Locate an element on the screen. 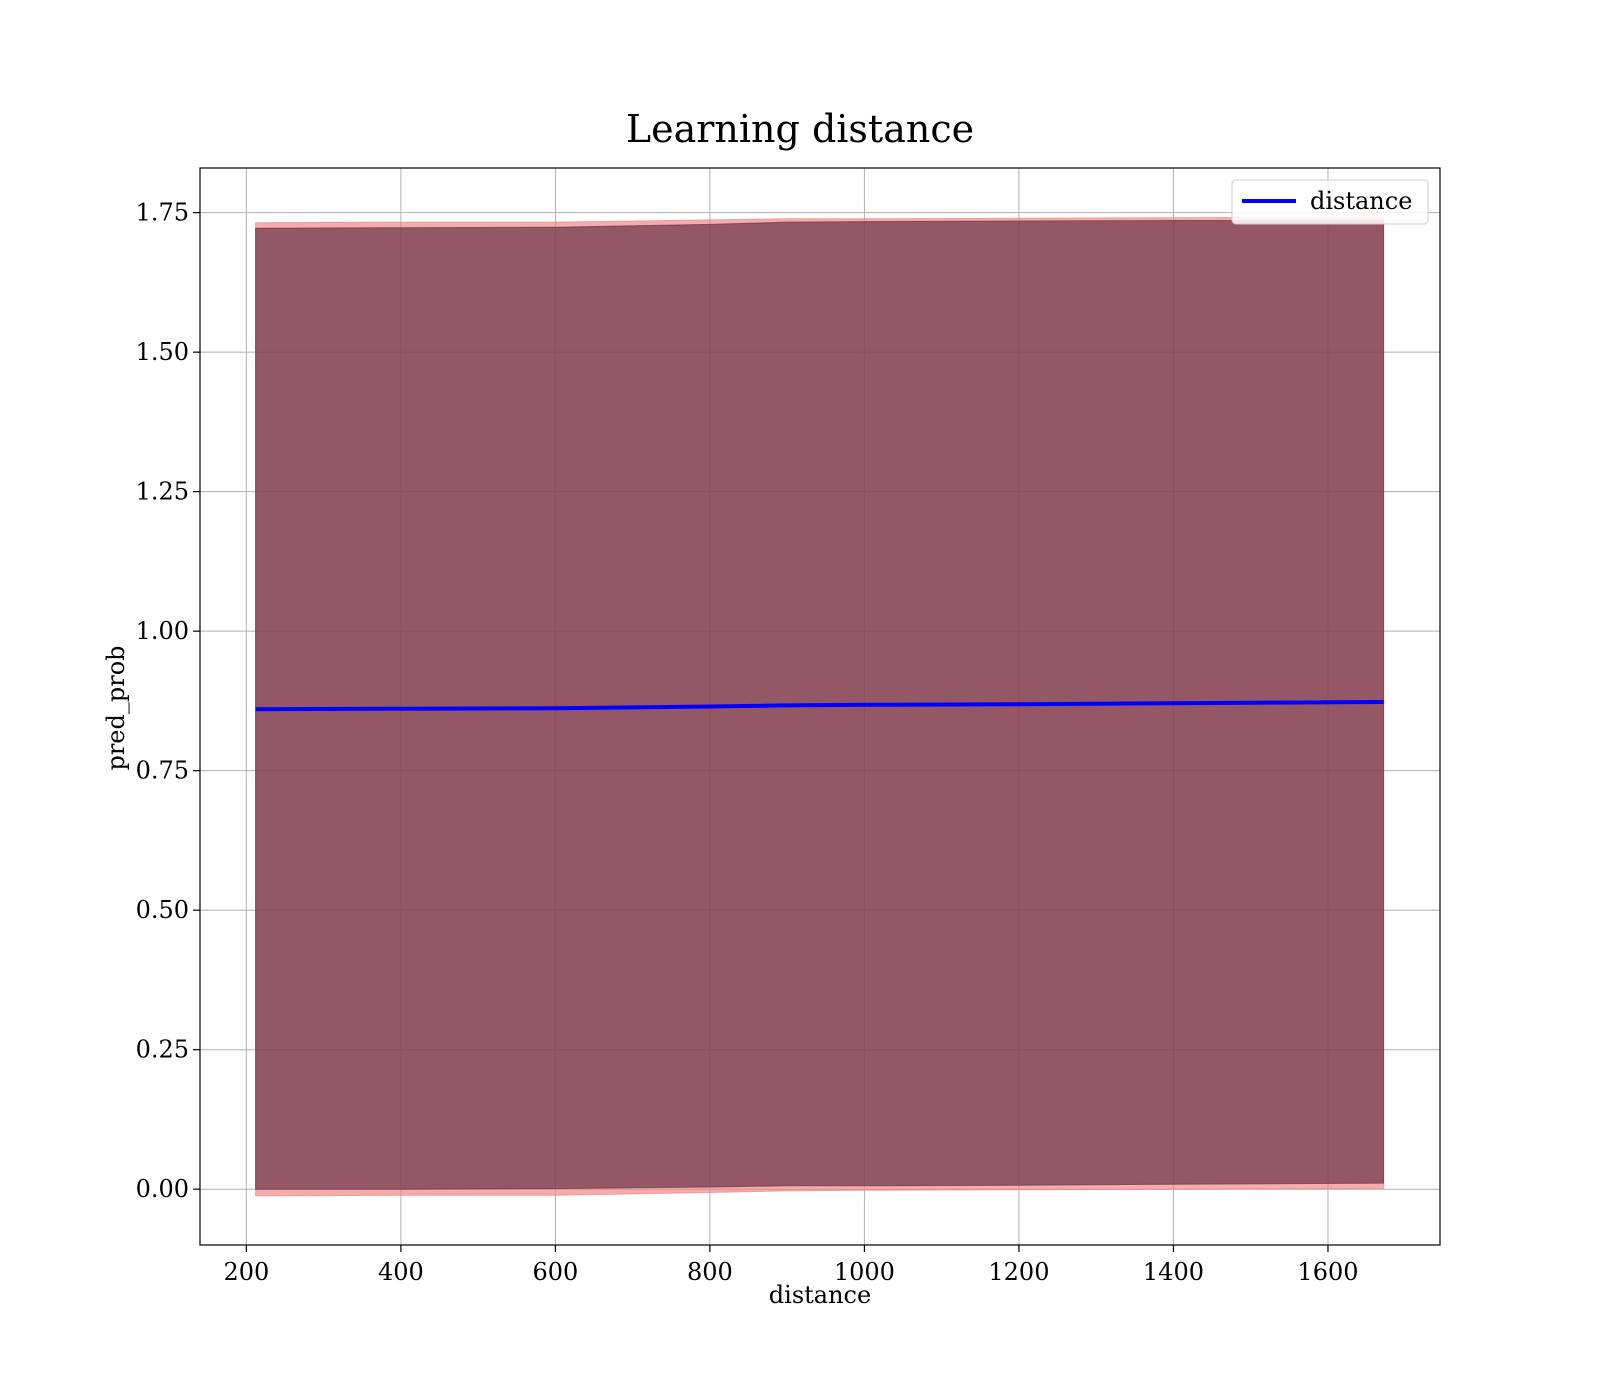 The height and width of the screenshot is (1400, 1600). x-tick-label: 1200 is located at coordinates (1018, 1272).